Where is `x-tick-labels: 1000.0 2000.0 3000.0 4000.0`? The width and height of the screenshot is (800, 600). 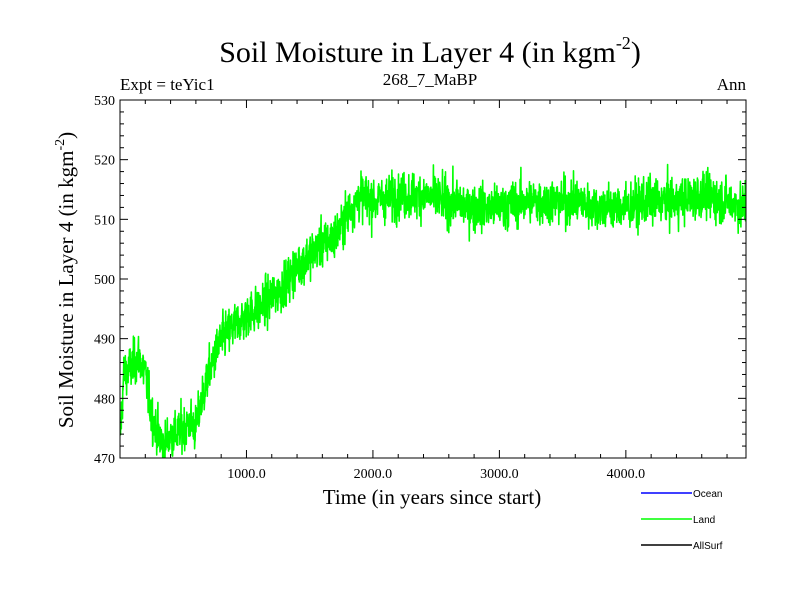
x-tick-labels: 1000.0 2000.0 3000.0 4000.0 is located at coordinates (436, 474).